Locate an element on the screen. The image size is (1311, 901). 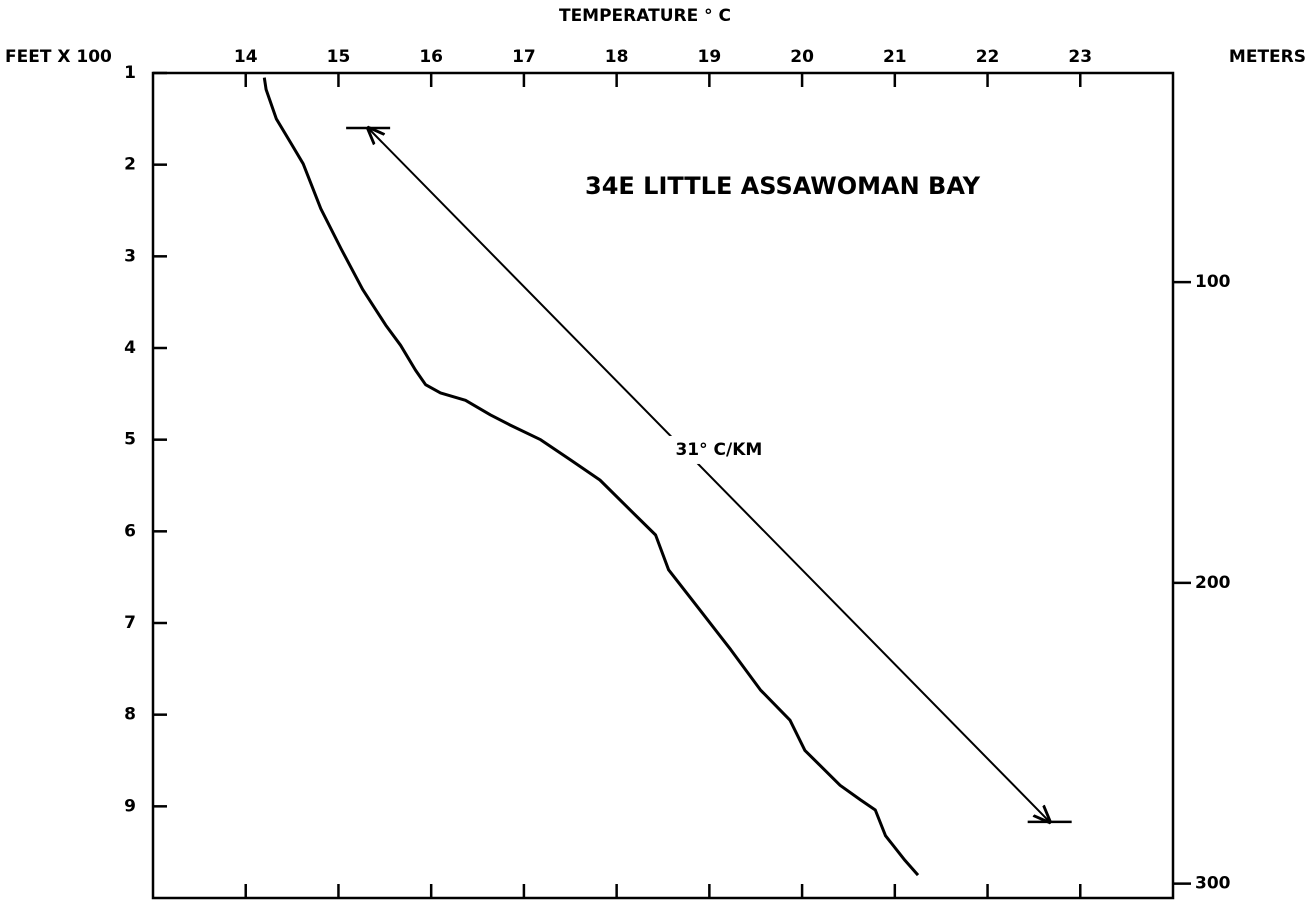
x-tick-label: 15 is located at coordinates (339, 57).